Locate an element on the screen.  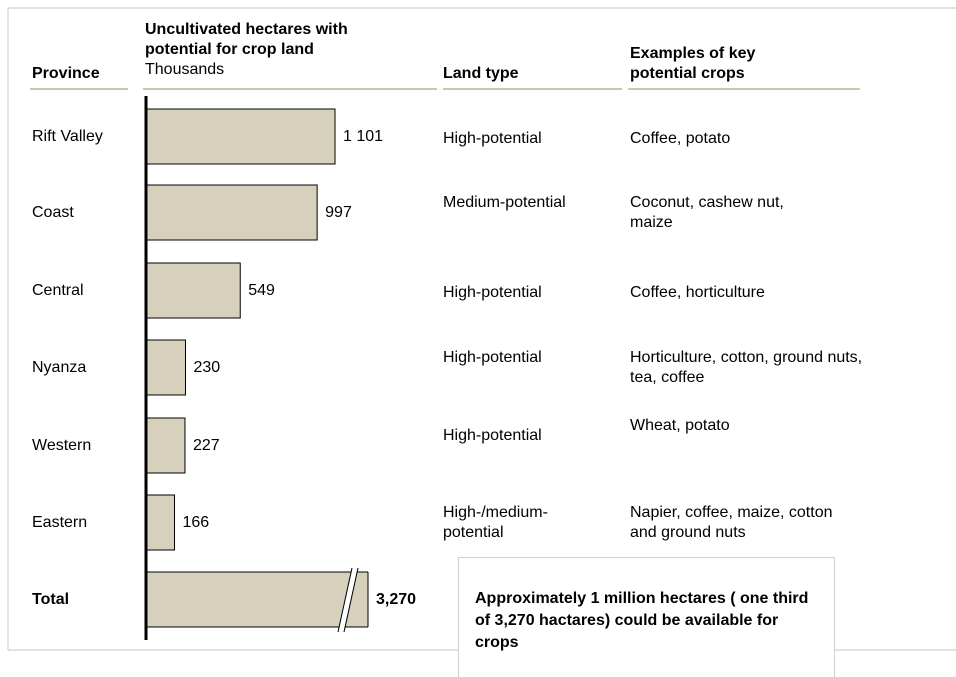
crops: Wheat, potato is located at coordinates (680, 425).